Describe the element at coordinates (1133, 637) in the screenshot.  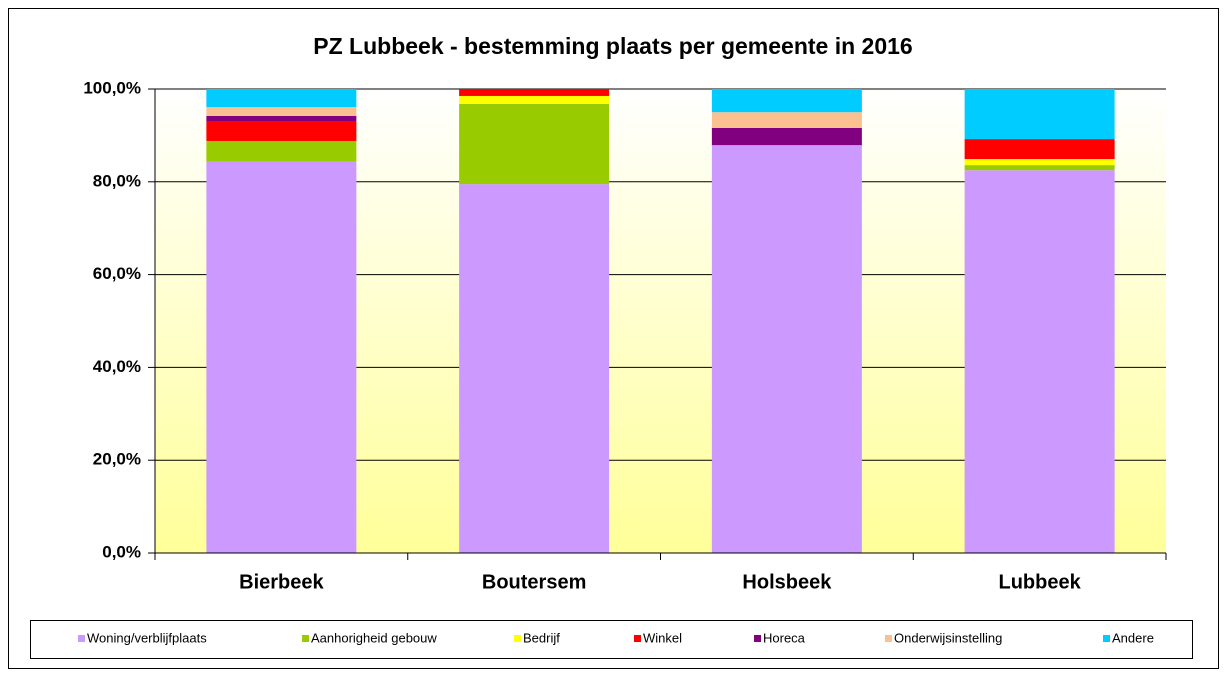
I see `legend-label: Andere` at that location.